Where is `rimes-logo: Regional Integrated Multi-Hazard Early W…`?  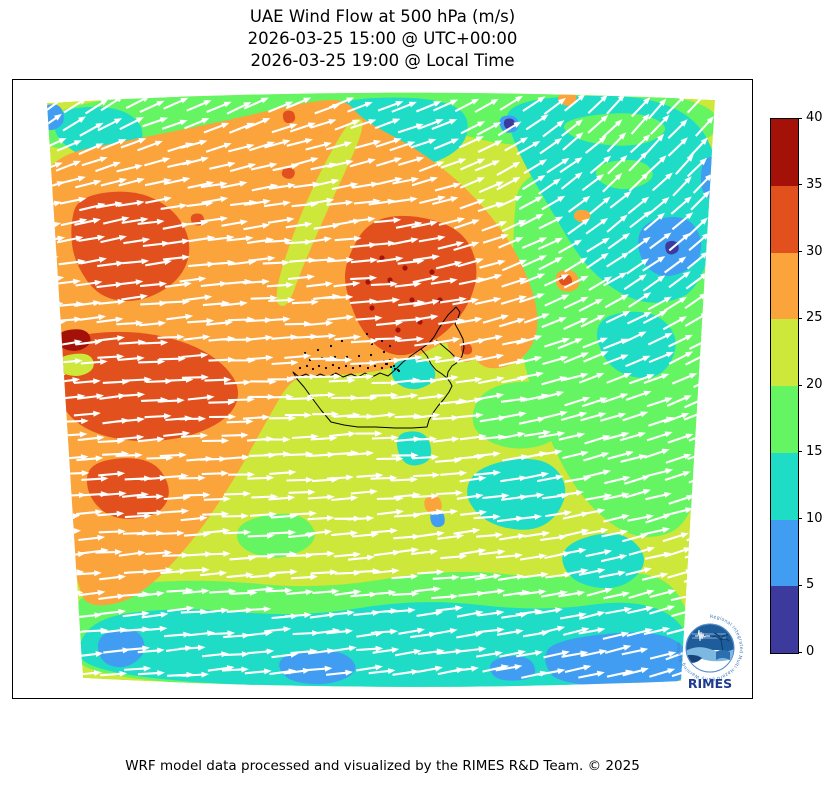
rimes-logo: Regional Integrated Multi-Hazard Early W… is located at coordinates (710, 652).